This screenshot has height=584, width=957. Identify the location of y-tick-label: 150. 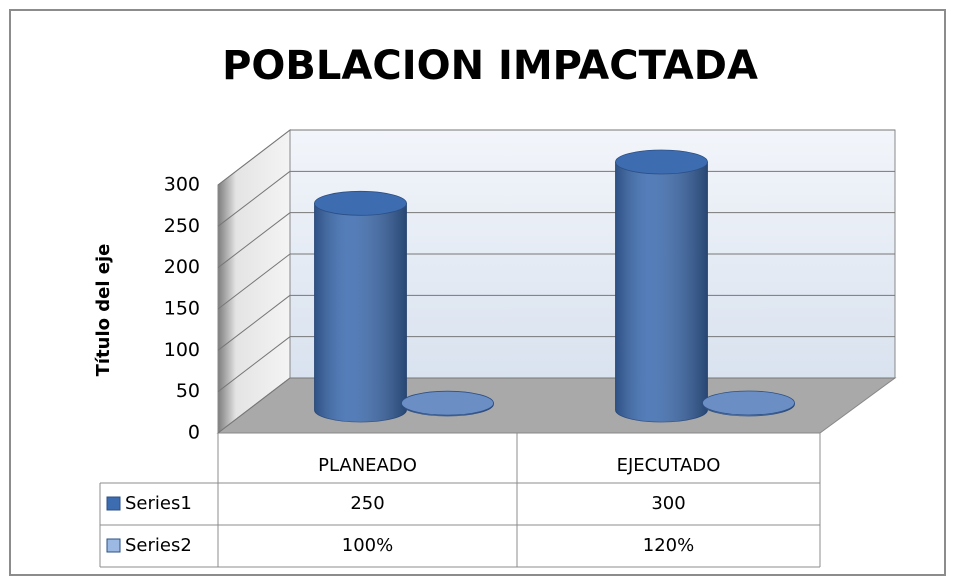
(182, 309).